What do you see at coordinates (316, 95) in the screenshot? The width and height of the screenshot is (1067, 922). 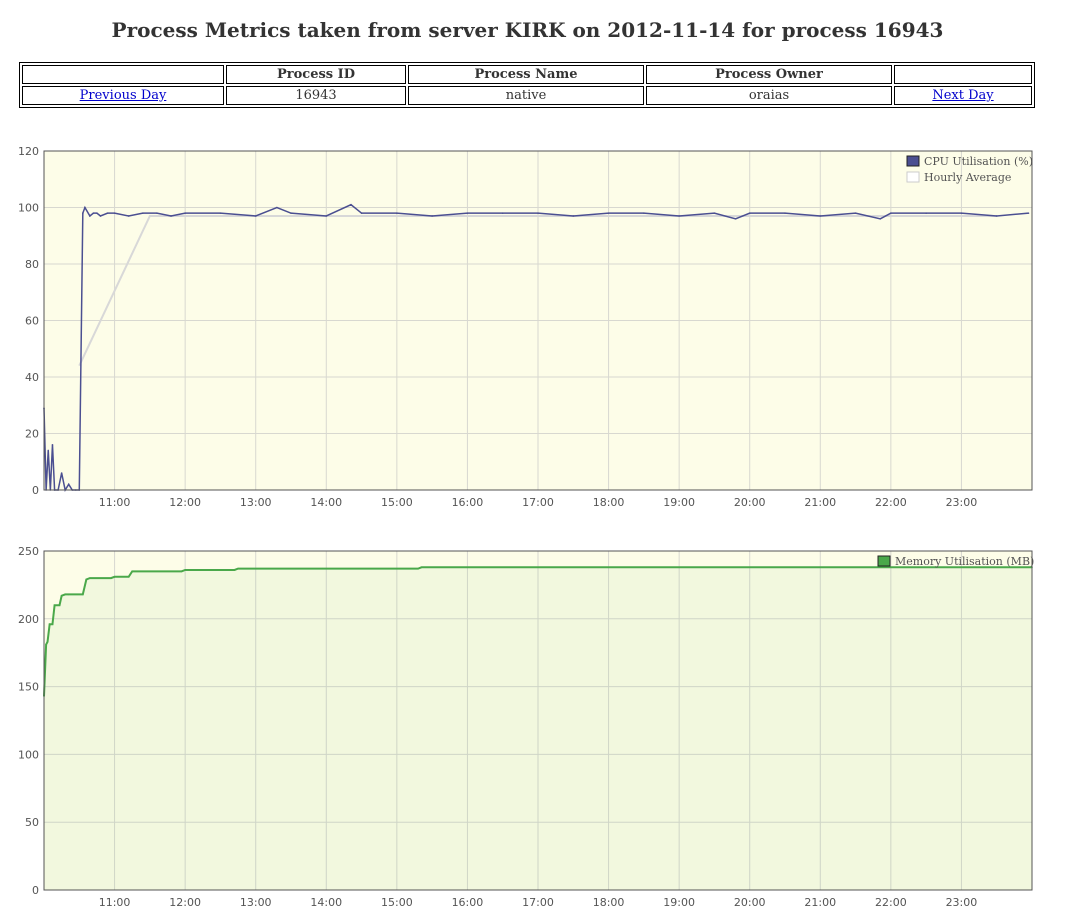 I see `process-id-value: 16943` at bounding box center [316, 95].